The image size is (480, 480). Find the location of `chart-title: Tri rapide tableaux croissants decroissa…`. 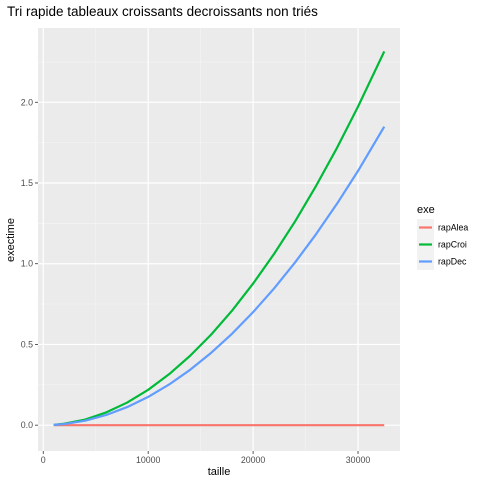

chart-title: Tri rapide tableaux croissants decroissa… is located at coordinates (162, 11).